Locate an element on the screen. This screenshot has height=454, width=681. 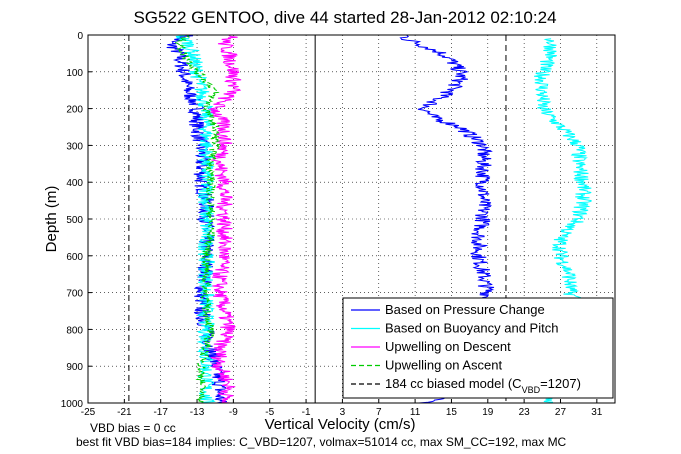
x-tick-label: -21 is located at coordinates (124, 412).